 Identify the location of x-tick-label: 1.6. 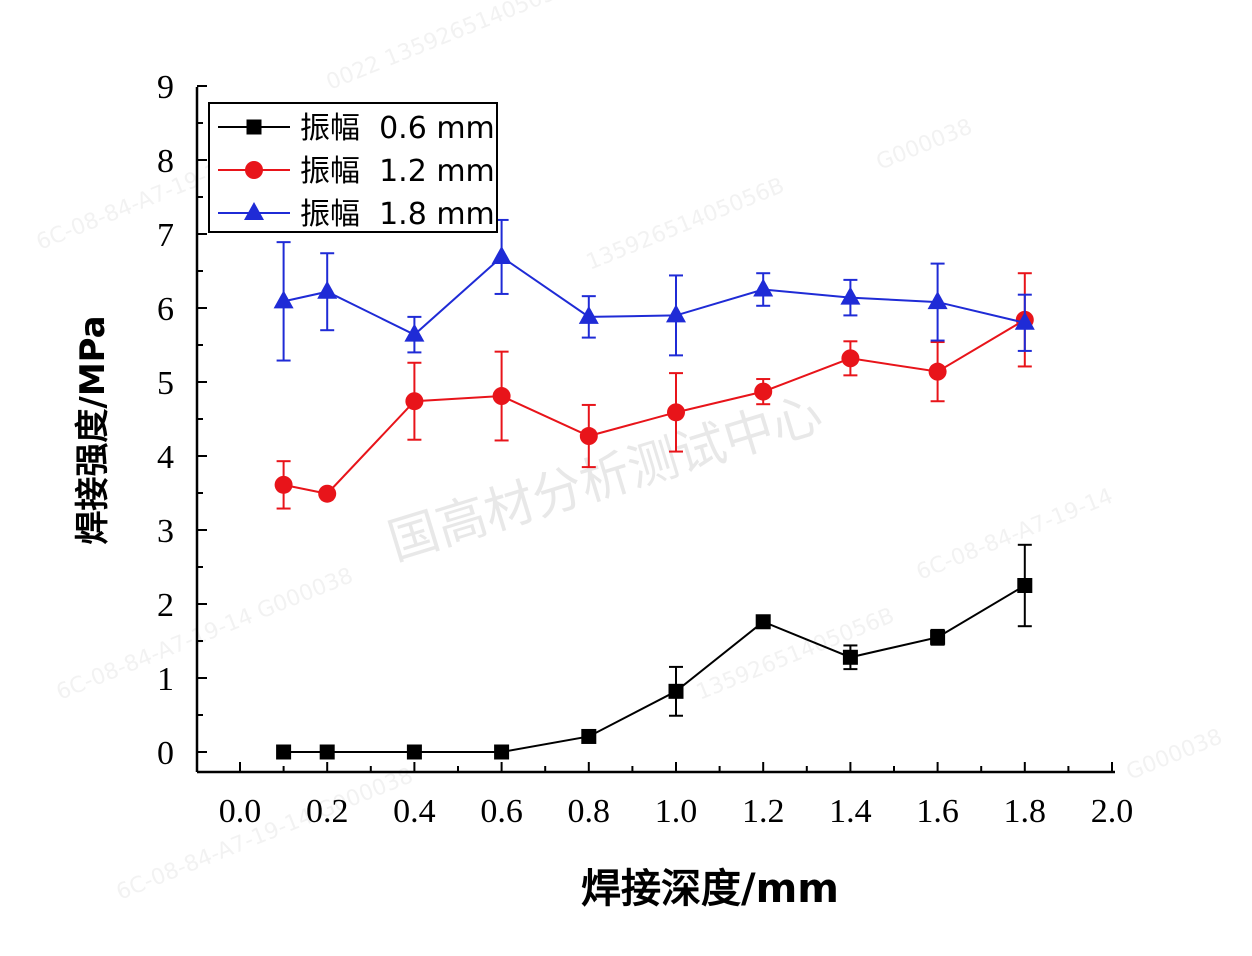
(937, 811).